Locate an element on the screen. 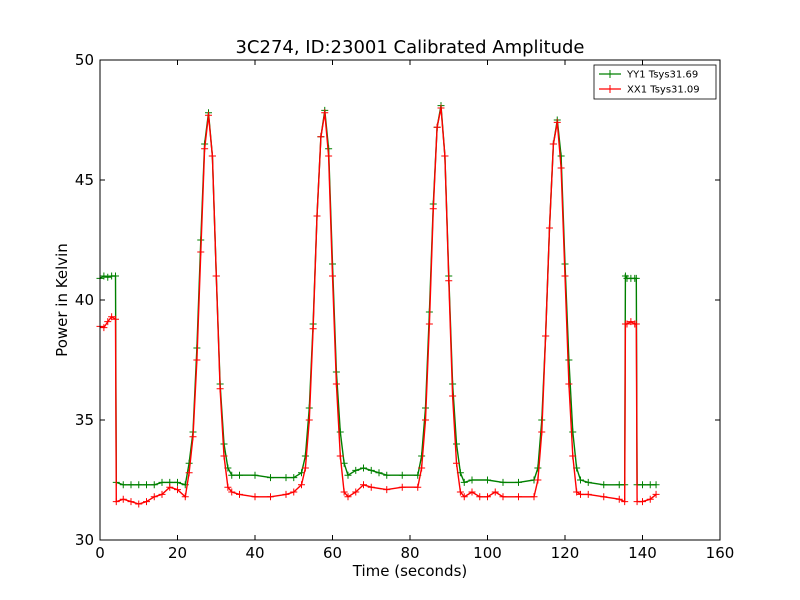 The width and height of the screenshot is (800, 600). x-tick-label: 140 is located at coordinates (642, 553).